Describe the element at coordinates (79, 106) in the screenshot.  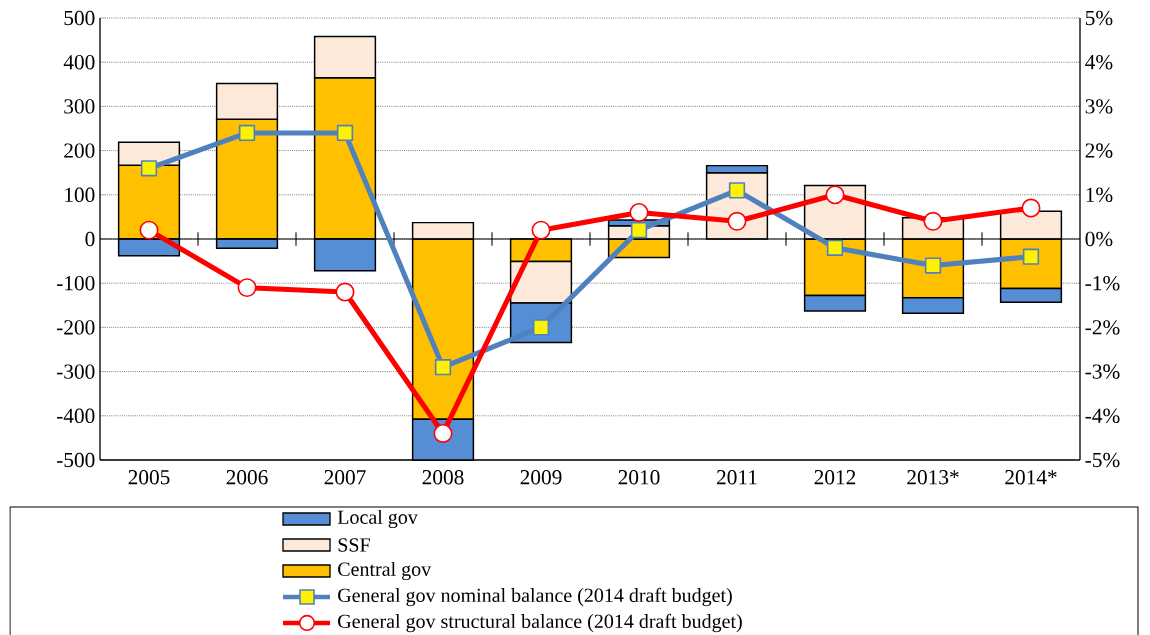
I see `y-tick-label: 300` at that location.